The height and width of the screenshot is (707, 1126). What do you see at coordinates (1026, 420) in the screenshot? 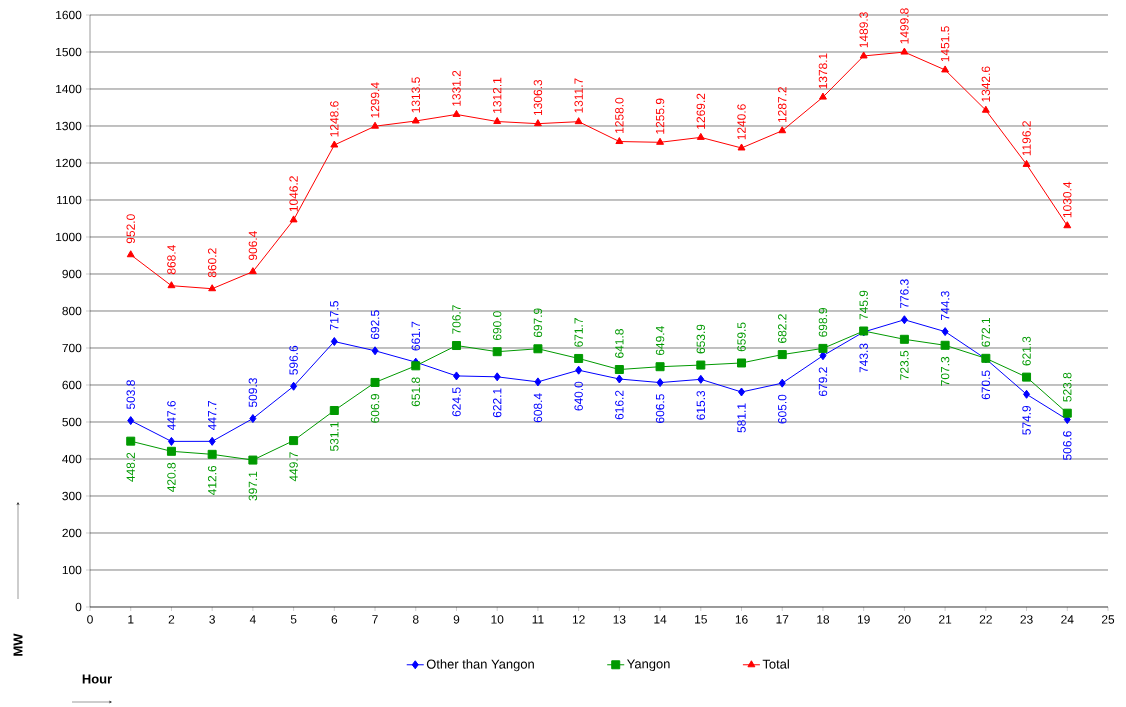
I see `data-label: 574.9` at bounding box center [1026, 420].